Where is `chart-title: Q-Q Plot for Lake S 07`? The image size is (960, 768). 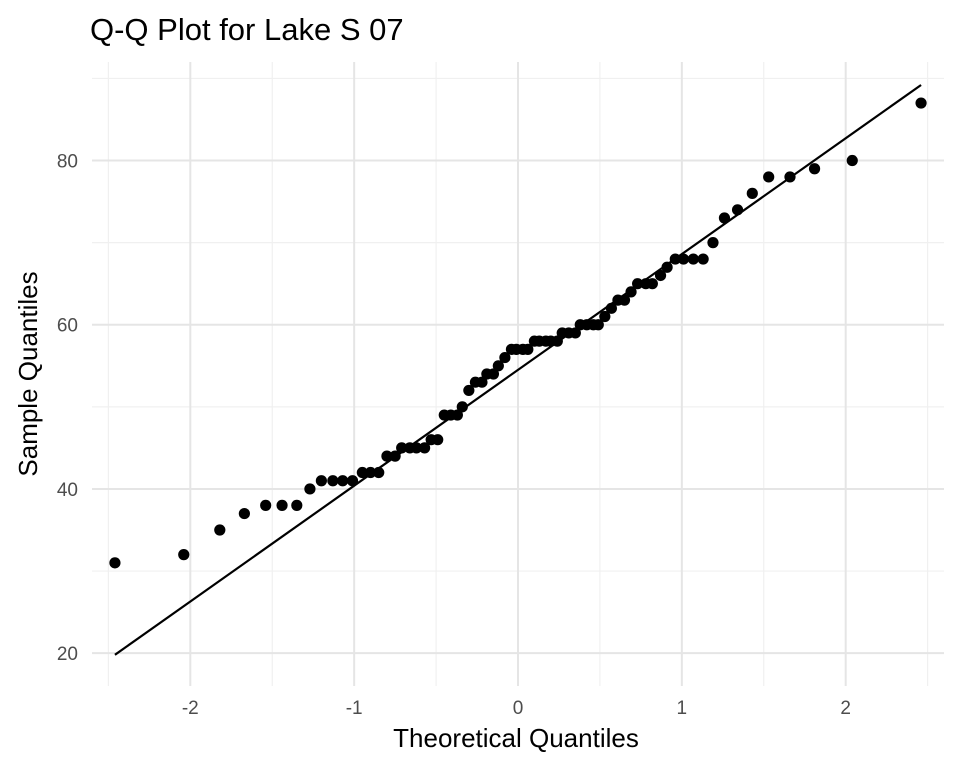 chart-title: Q-Q Plot for Lake S 07 is located at coordinates (247, 29).